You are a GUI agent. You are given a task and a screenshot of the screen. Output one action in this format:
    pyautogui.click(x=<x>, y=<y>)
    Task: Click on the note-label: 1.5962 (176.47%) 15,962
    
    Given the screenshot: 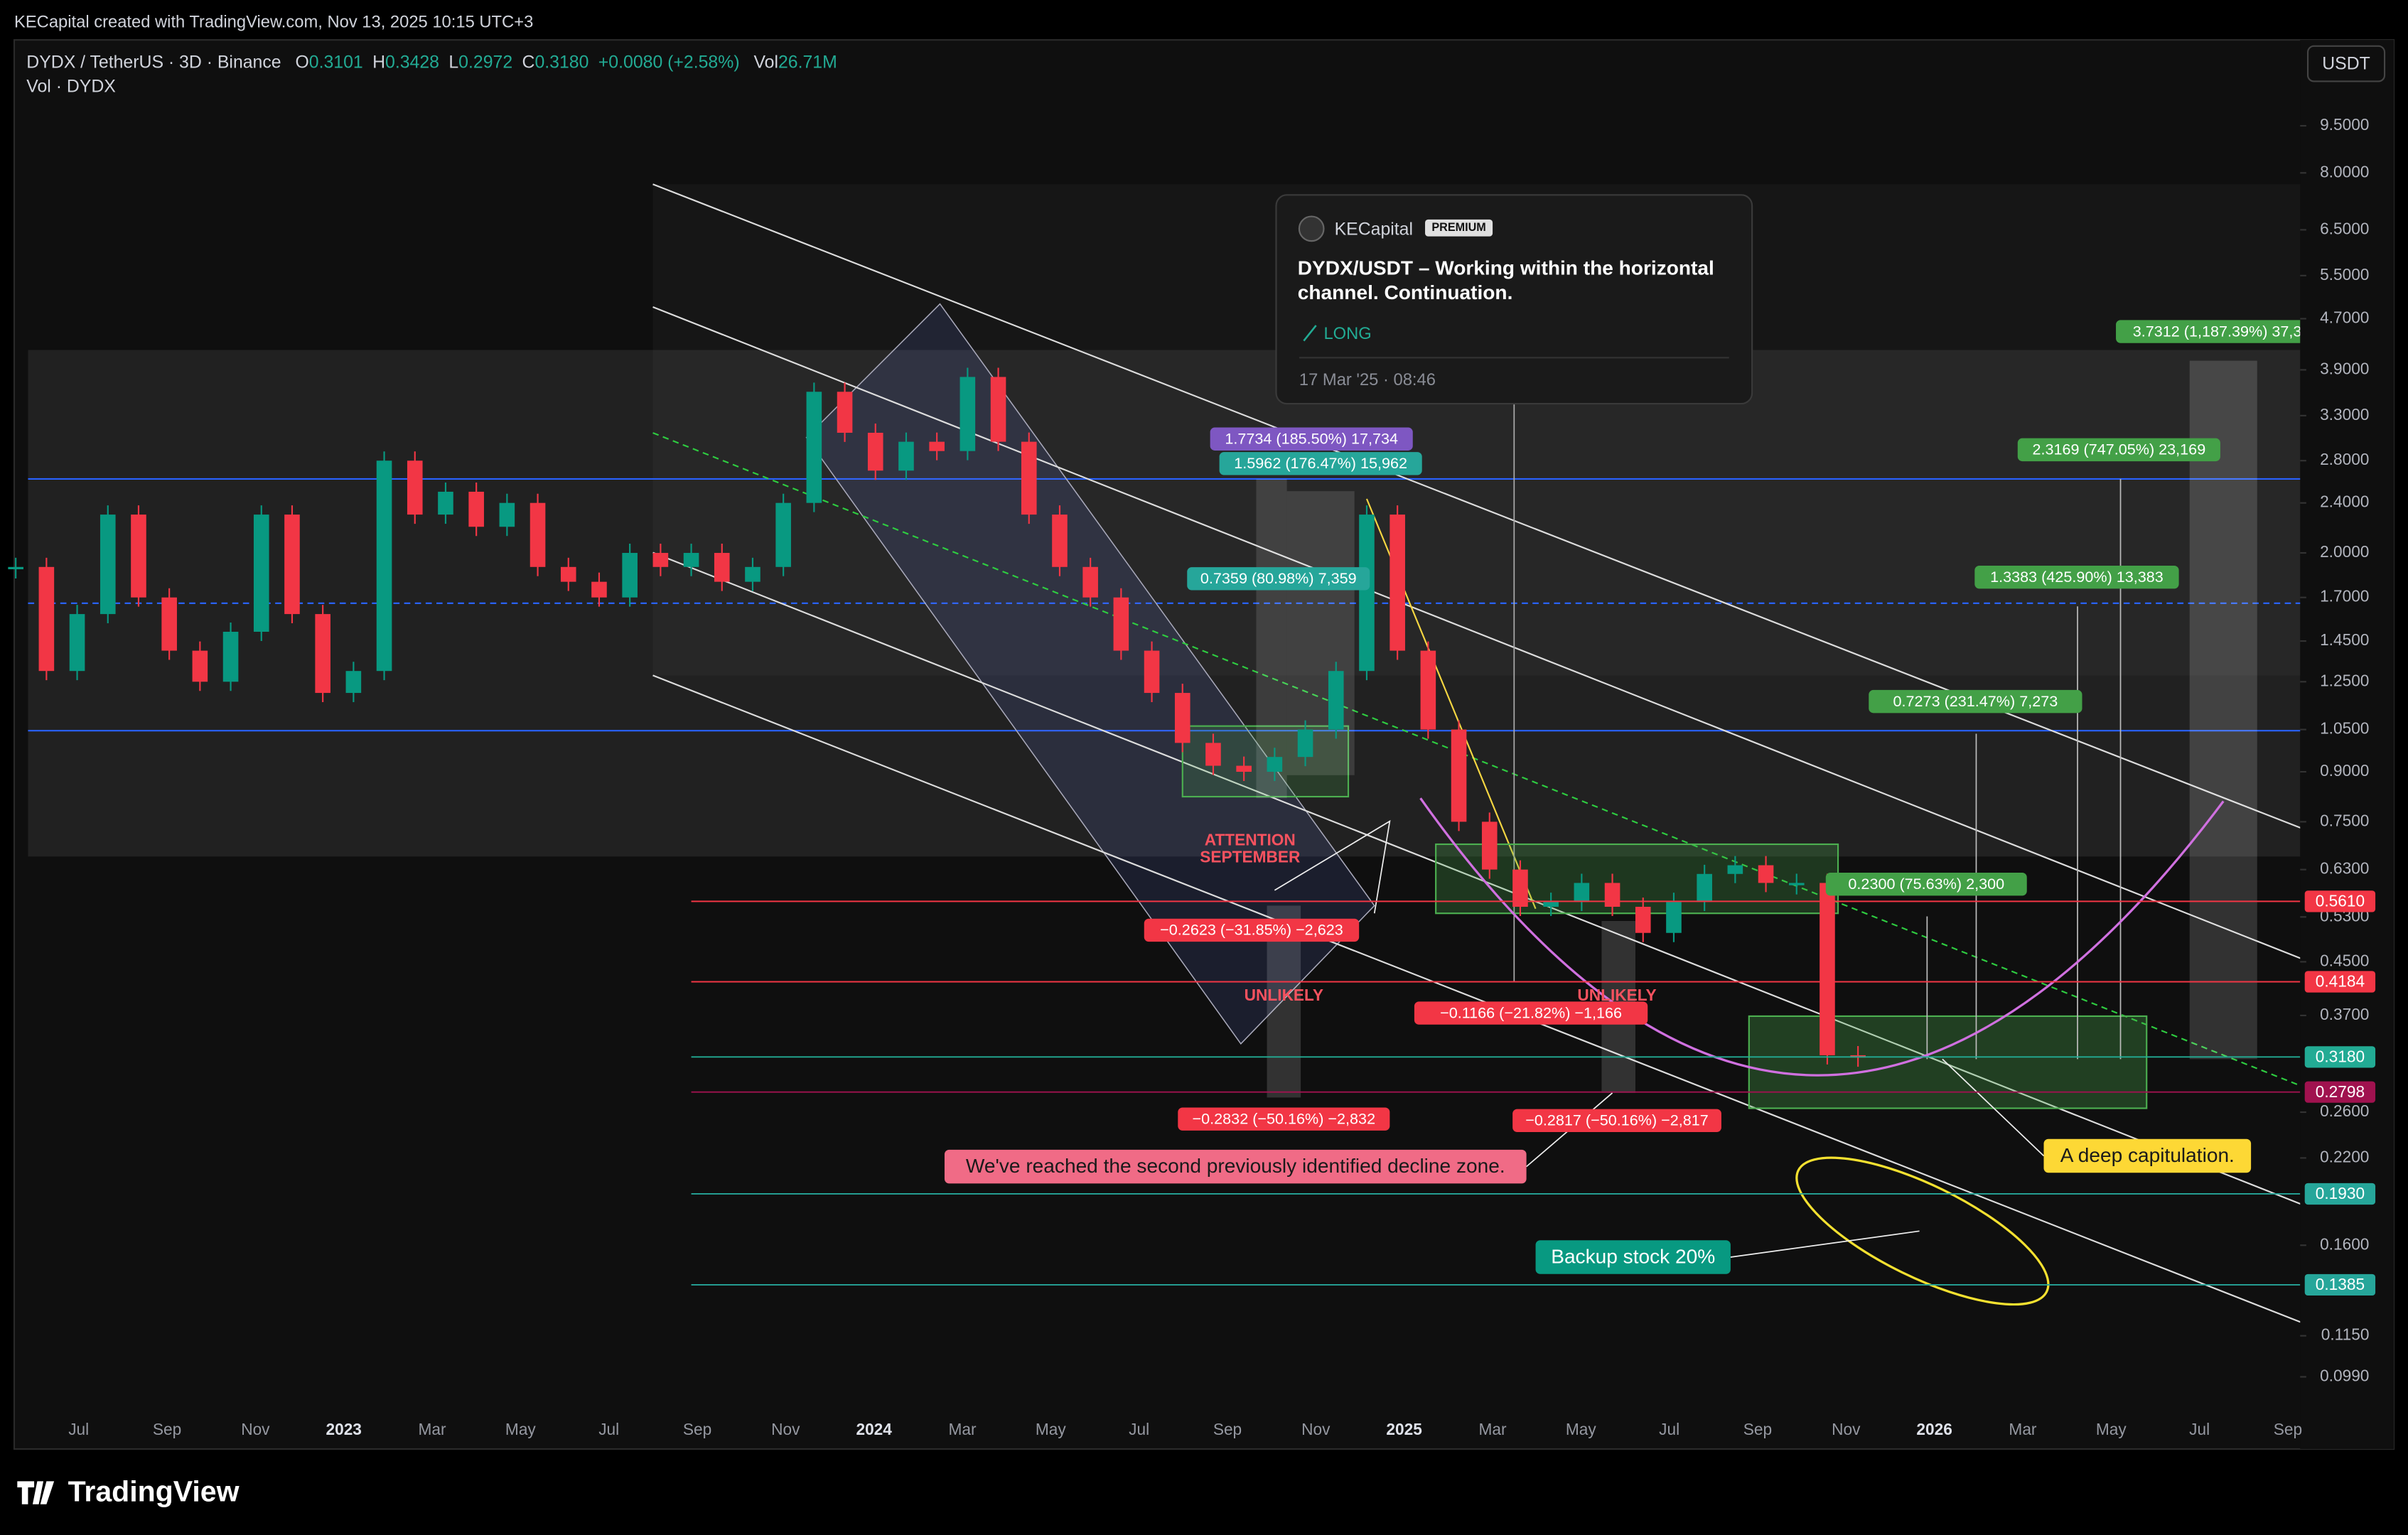 What is the action you would take?
    pyautogui.click(x=1320, y=463)
    